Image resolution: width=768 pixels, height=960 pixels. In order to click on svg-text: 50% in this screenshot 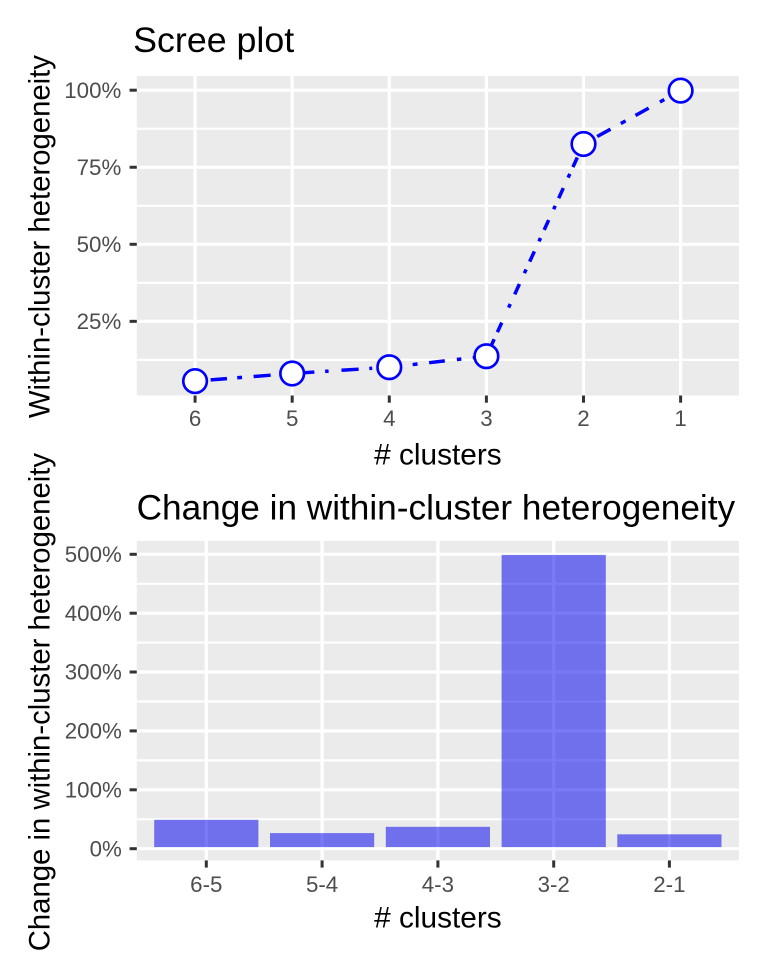, I will do `click(99, 244)`.